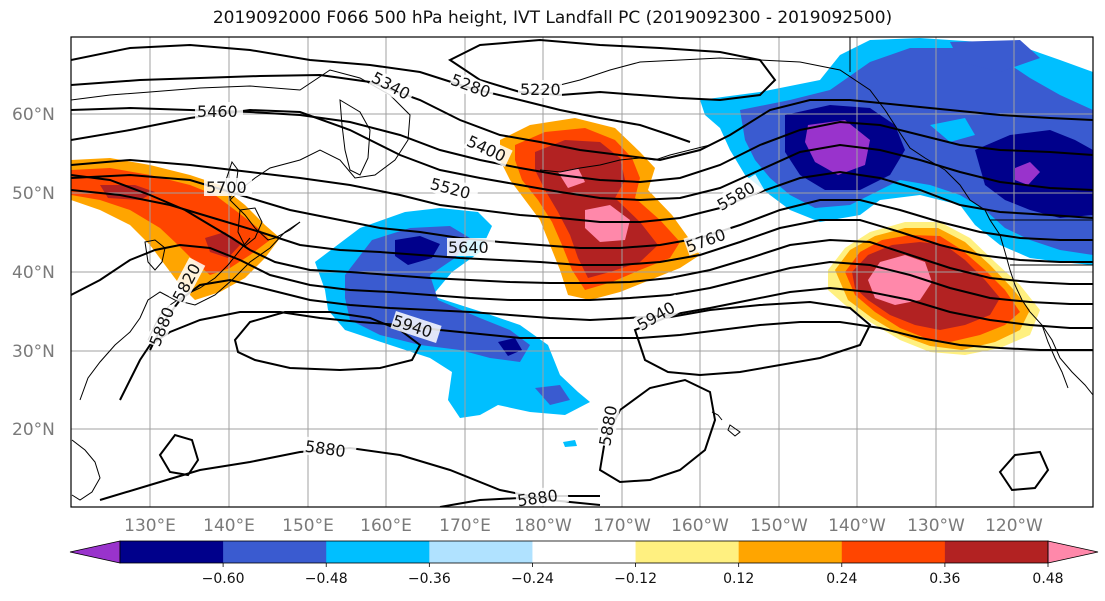  Describe the element at coordinates (752, 338) in the screenshot. I see `contour-5940-closed-east` at that location.